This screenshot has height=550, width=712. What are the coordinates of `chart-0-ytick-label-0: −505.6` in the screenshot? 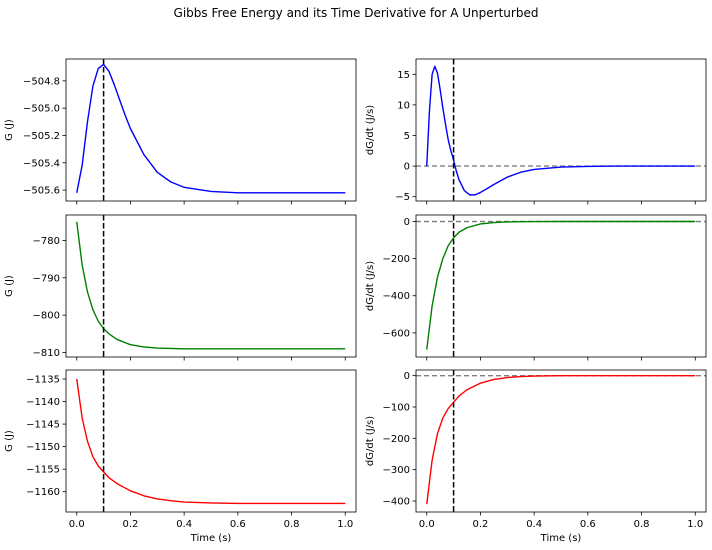 It's located at (41, 191).